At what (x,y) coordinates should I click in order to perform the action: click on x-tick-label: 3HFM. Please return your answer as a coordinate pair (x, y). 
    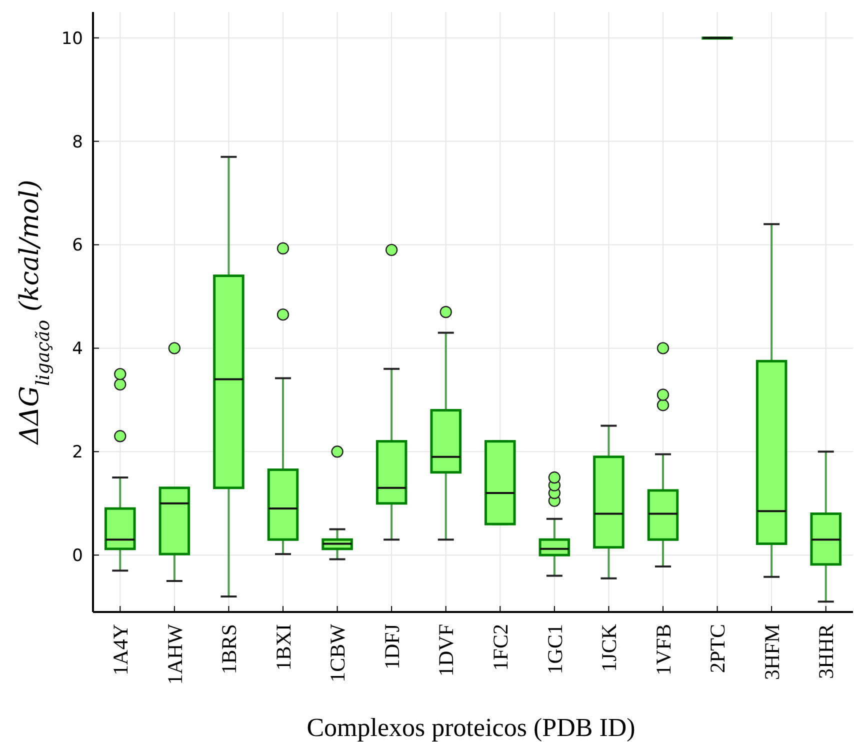
    Looking at the image, I should click on (772, 652).